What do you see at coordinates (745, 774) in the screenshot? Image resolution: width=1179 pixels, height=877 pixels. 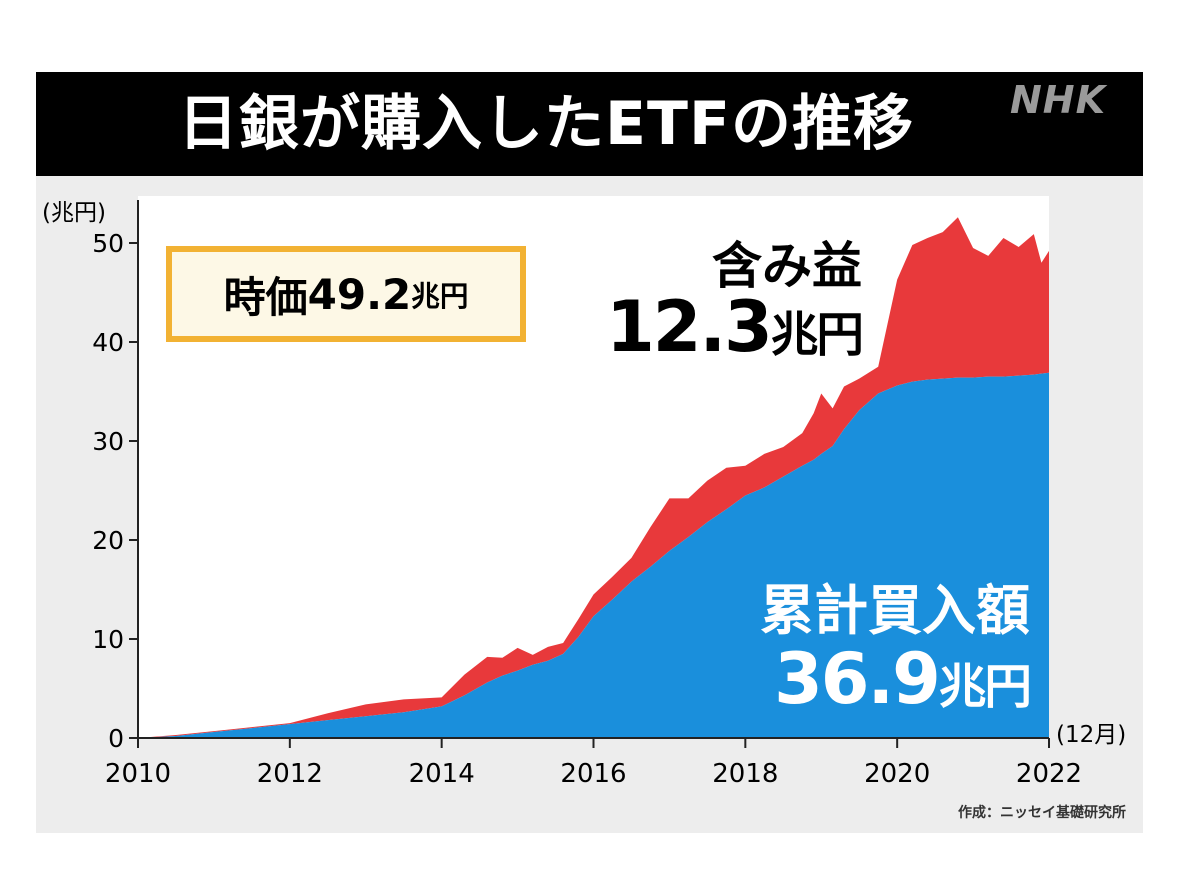 I see `x-tick-label: 2018` at bounding box center [745, 774].